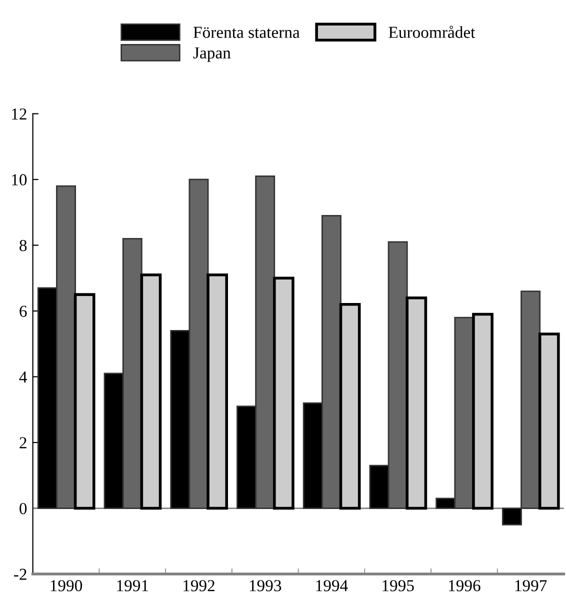 This screenshot has width=566, height=597. What do you see at coordinates (23, 377) in the screenshot?
I see `y-tick-label: 4` at bounding box center [23, 377].